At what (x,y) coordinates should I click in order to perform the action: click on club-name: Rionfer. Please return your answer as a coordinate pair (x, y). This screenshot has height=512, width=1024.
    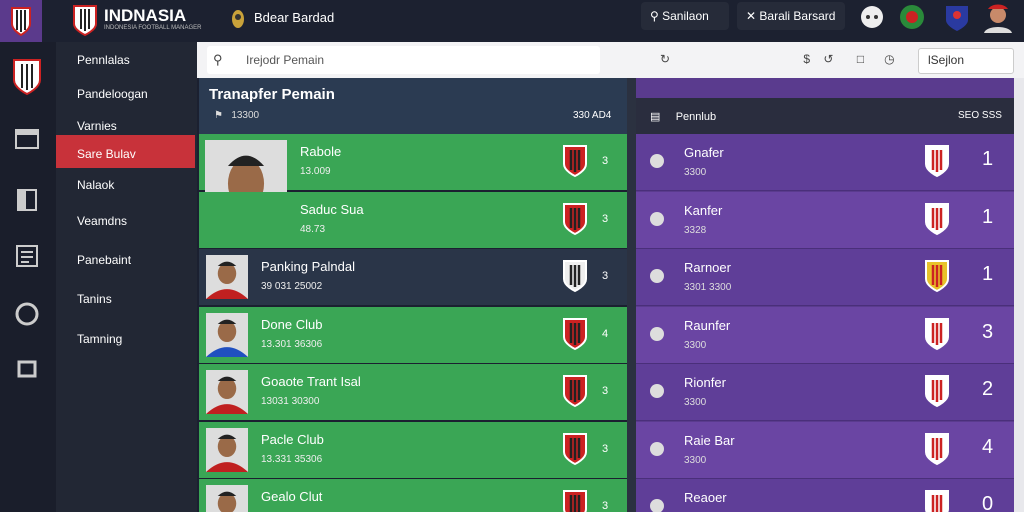
    Looking at the image, I should click on (705, 382).